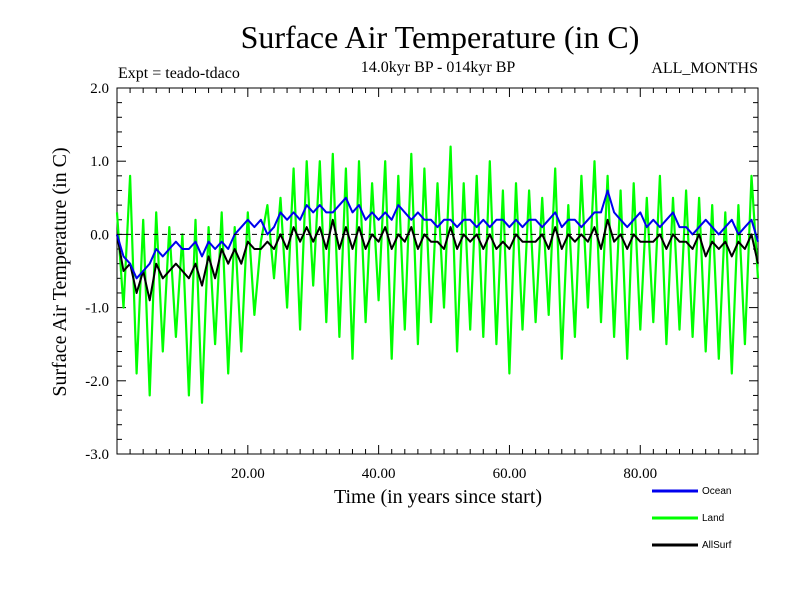 This screenshot has height=600, width=800. Describe the element at coordinates (692, 518) in the screenshot. I see `legend: Ocean Land AllSurf` at that location.